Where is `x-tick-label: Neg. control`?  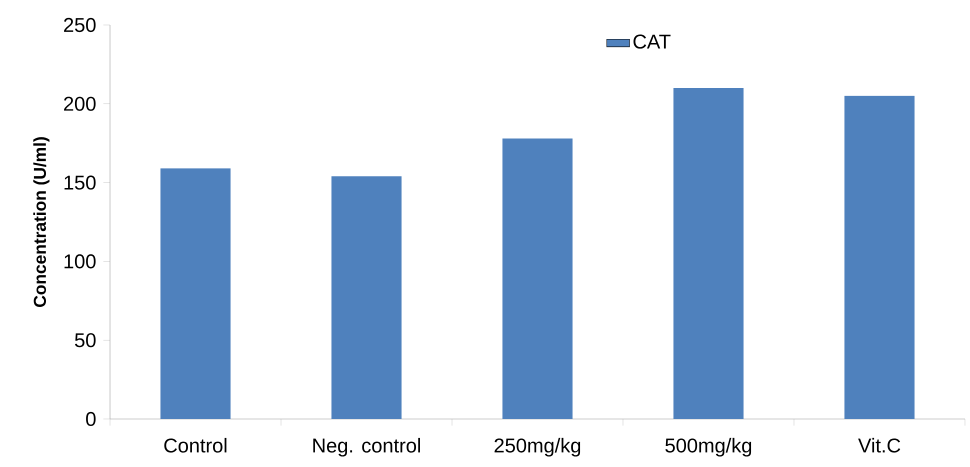 x-tick-label: Neg. control is located at coordinates (366, 447).